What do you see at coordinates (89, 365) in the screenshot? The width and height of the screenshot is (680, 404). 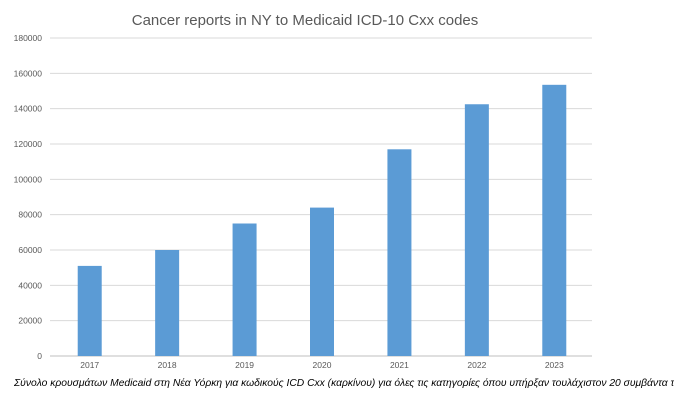 I see `x-tick-label: 2017` at bounding box center [89, 365].